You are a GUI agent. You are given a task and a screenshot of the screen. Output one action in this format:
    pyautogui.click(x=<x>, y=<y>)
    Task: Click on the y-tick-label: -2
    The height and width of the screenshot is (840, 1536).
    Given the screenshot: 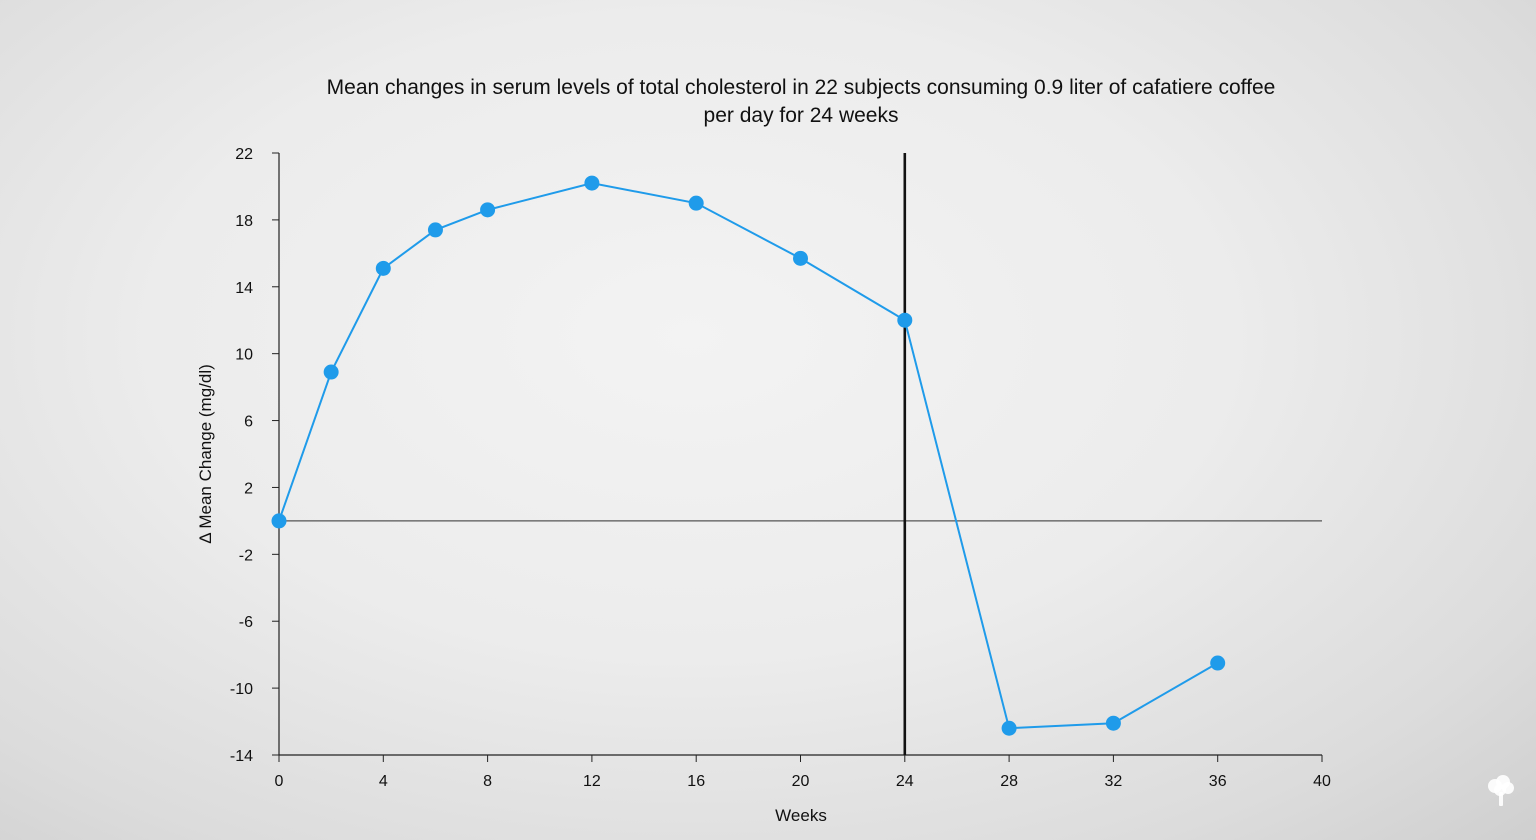 What is the action you would take?
    pyautogui.click(x=246, y=555)
    